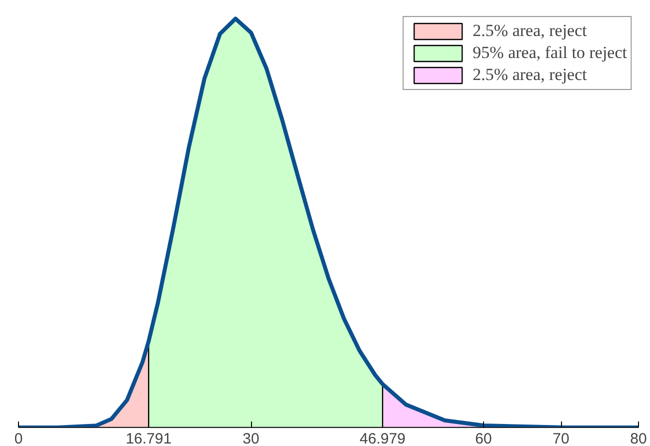 The image size is (650, 446). Describe the element at coordinates (251, 438) in the screenshot. I see `x-tick-label: 30` at that location.